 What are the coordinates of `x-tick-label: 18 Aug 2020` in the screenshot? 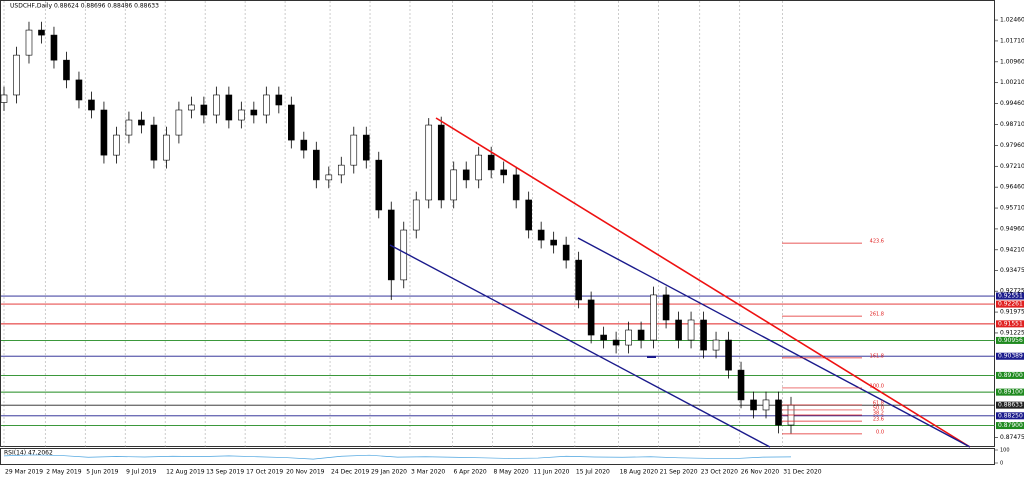 It's located at (639, 472).